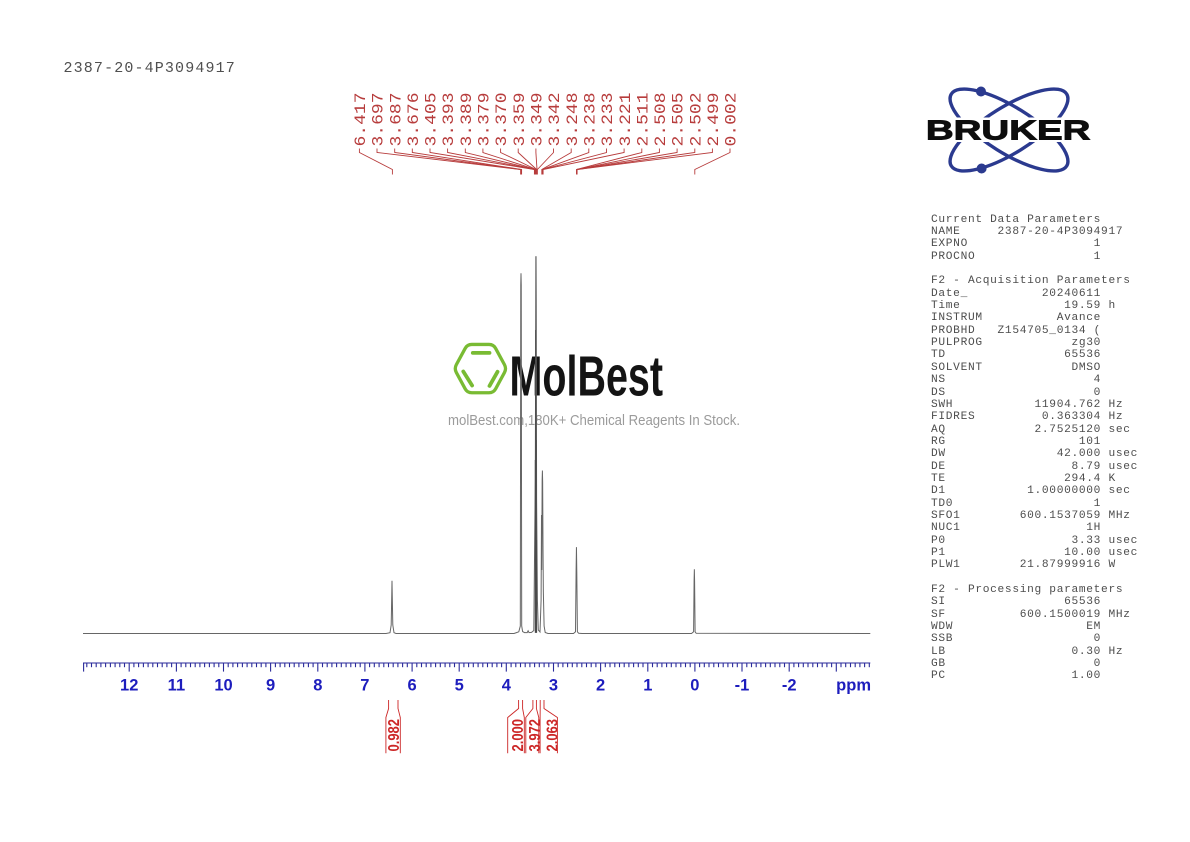  Describe the element at coordinates (520, 120) in the screenshot. I see `svg-text: 3.359` at that location.